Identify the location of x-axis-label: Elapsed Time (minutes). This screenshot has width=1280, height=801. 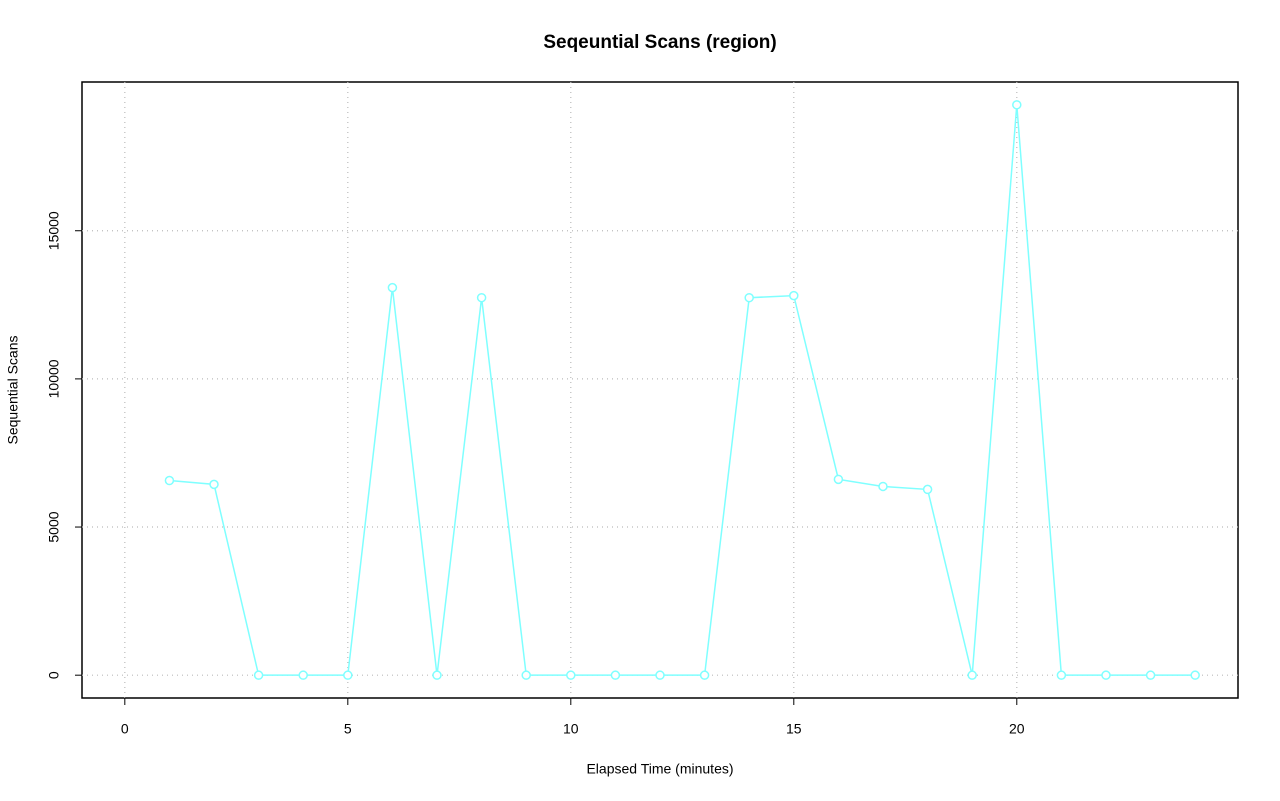
(659, 769).